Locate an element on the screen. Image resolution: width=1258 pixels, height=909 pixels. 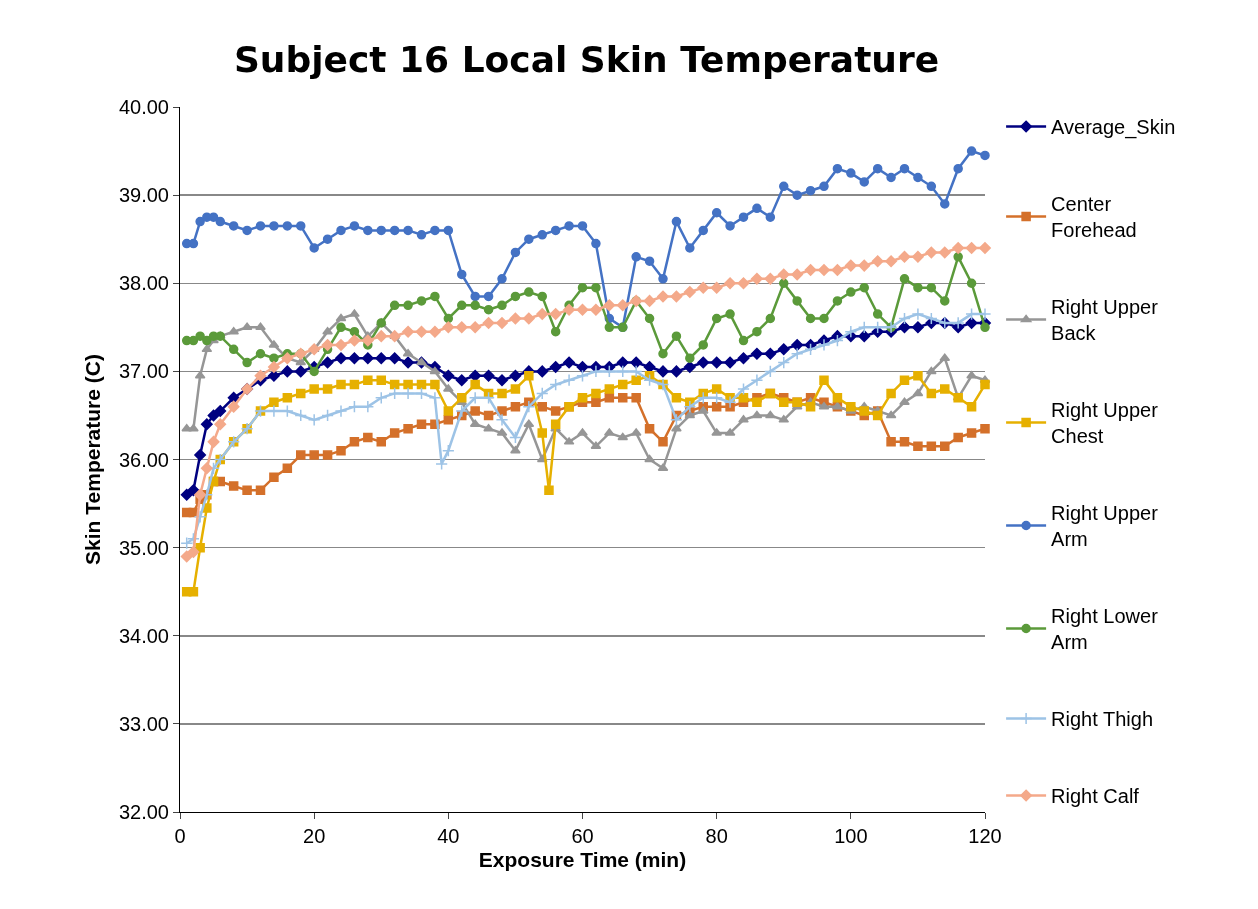
legend-label: Right Calf is located at coordinates (1095, 796).